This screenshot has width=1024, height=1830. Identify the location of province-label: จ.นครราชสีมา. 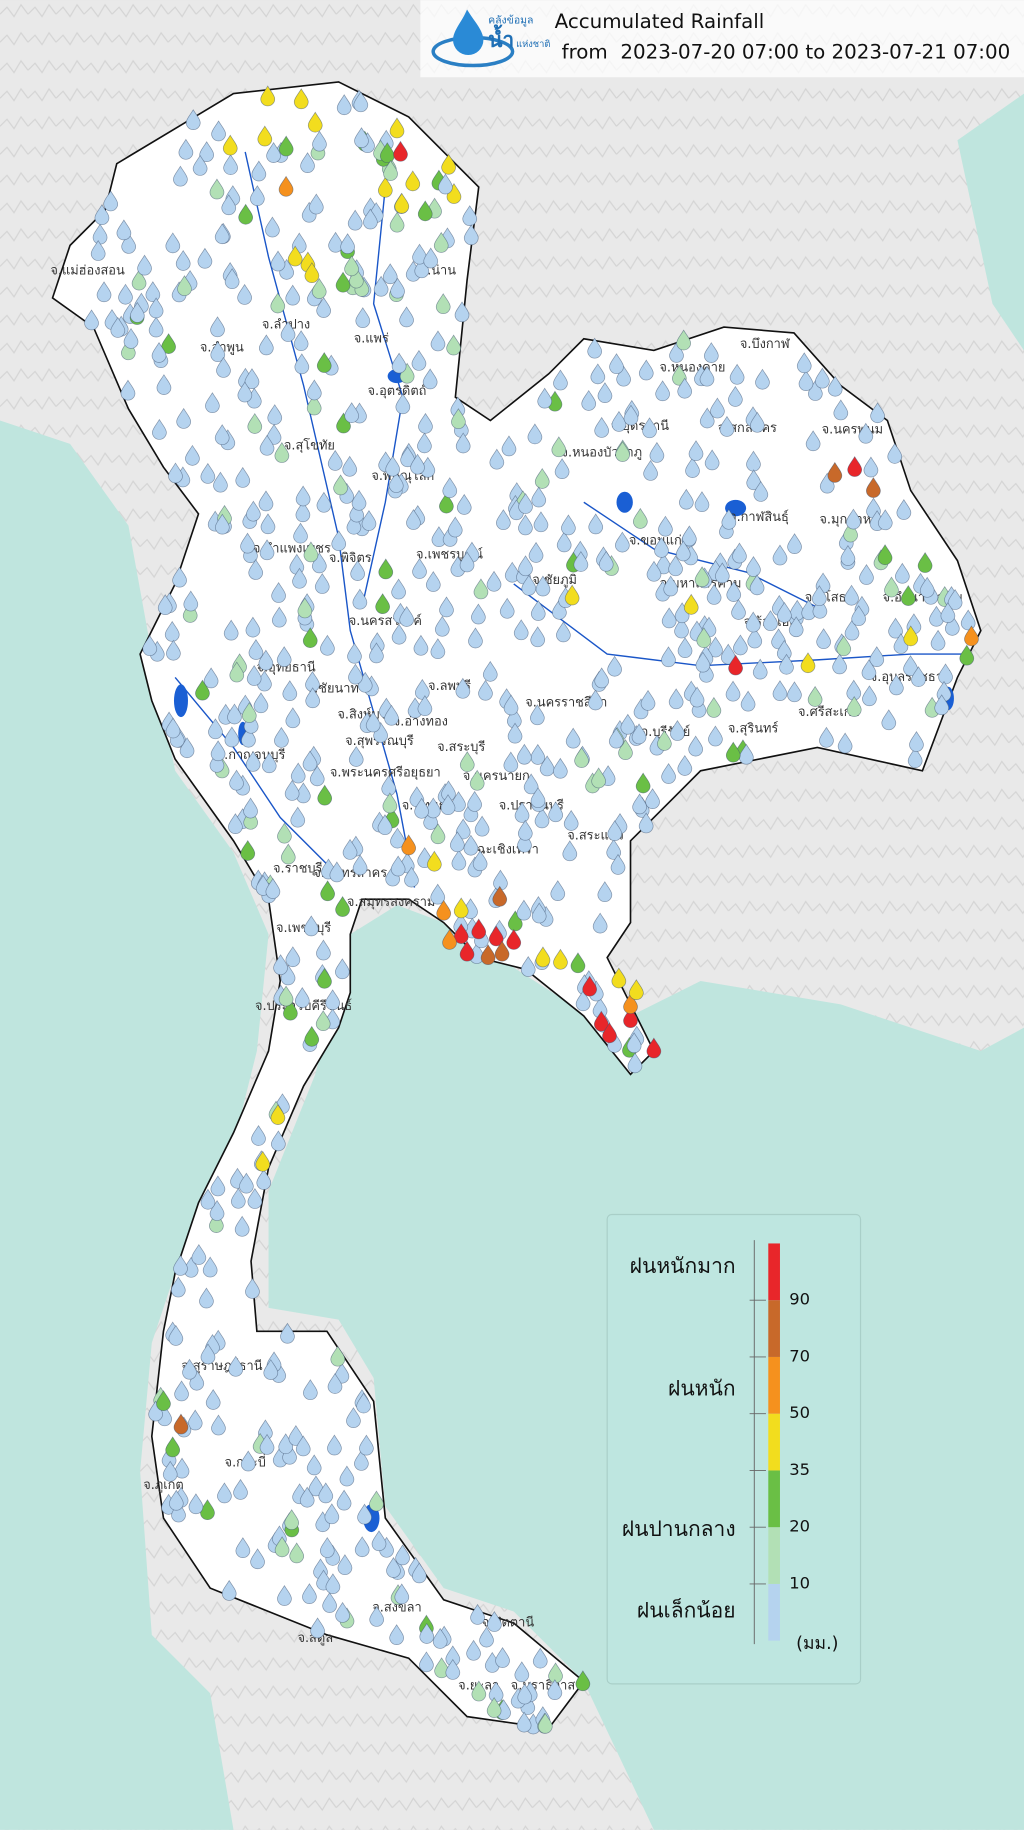
(566, 703).